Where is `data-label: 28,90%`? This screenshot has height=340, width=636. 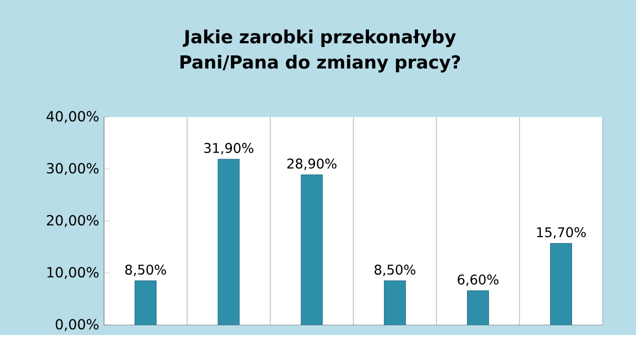 data-label: 28,90% is located at coordinates (311, 164).